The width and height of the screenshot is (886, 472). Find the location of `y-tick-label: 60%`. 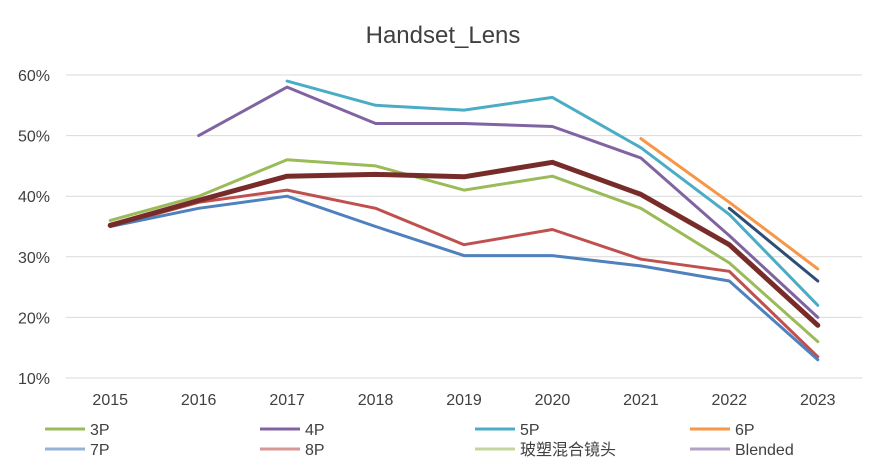

y-tick-label: 60% is located at coordinates (34, 76).